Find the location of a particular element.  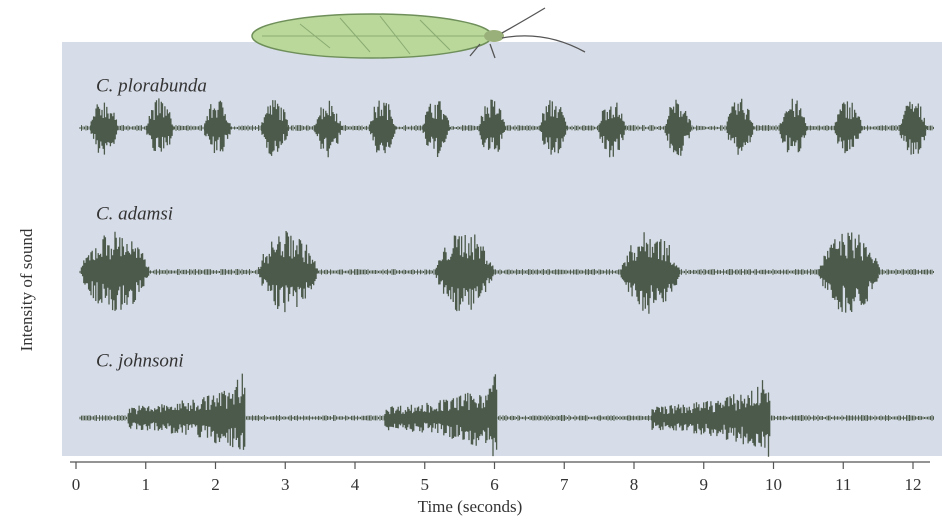

species-label: C. johnsoni is located at coordinates (140, 360).